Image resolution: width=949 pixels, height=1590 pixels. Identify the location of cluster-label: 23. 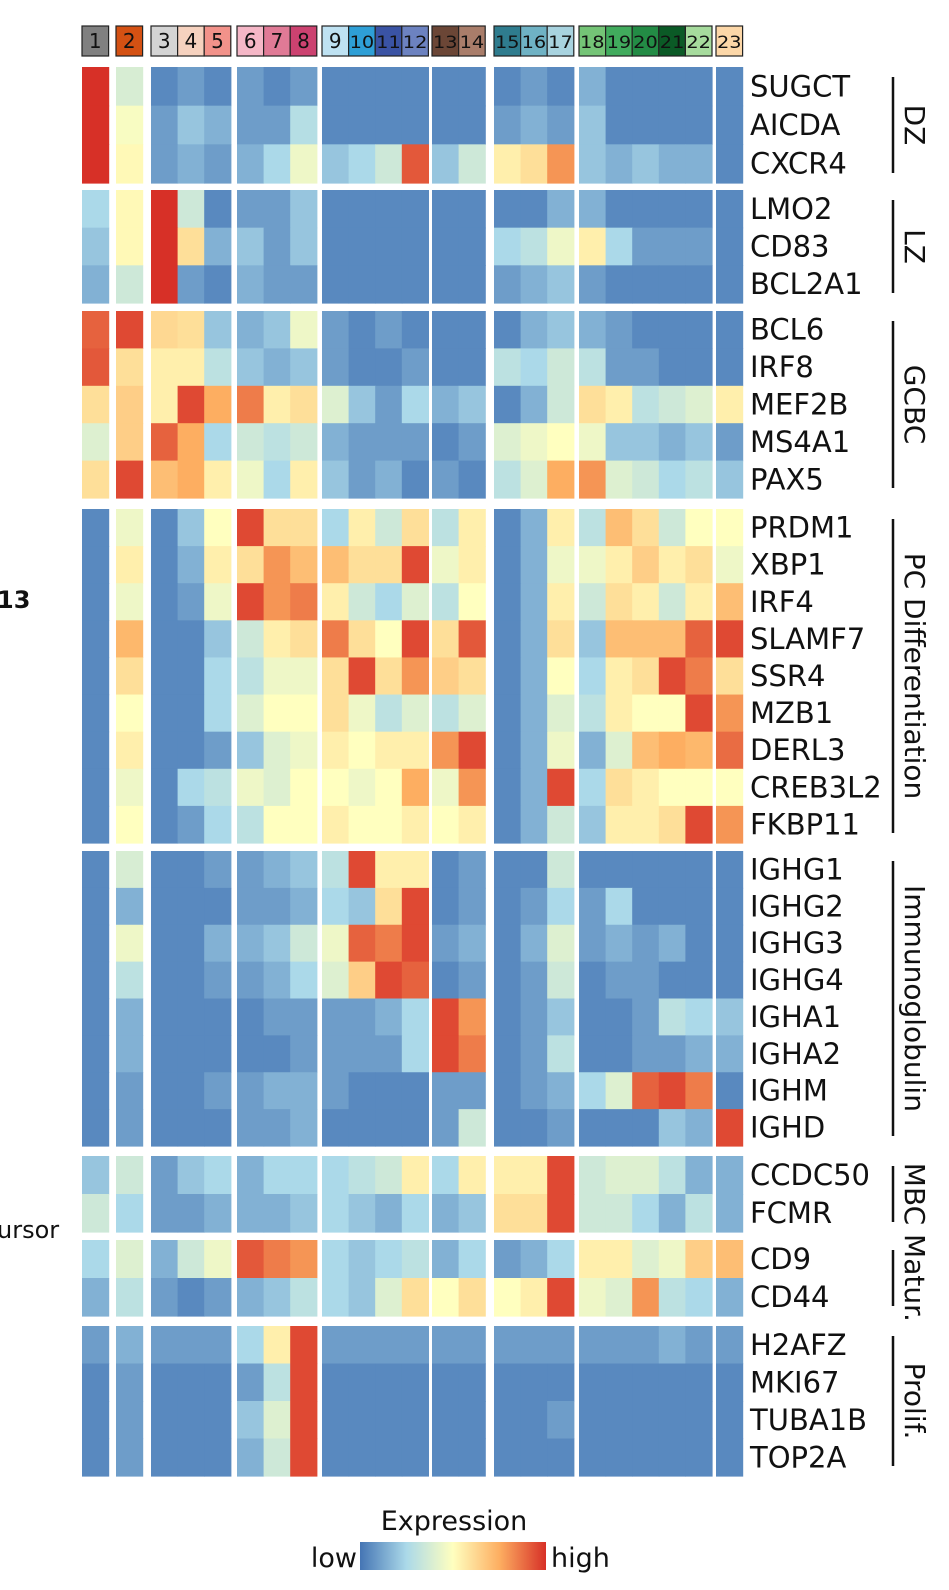
(729, 43).